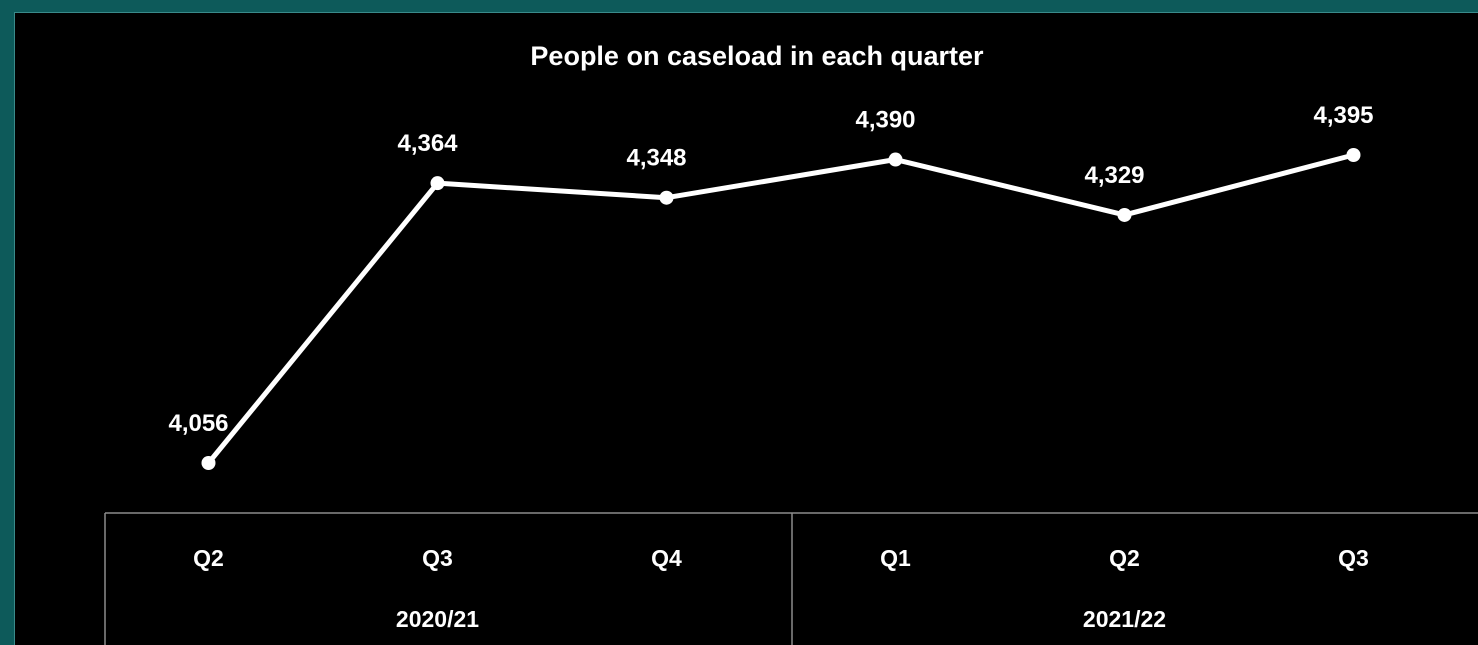  What do you see at coordinates (437, 619) in the screenshot?
I see `group-label: 2020/21` at bounding box center [437, 619].